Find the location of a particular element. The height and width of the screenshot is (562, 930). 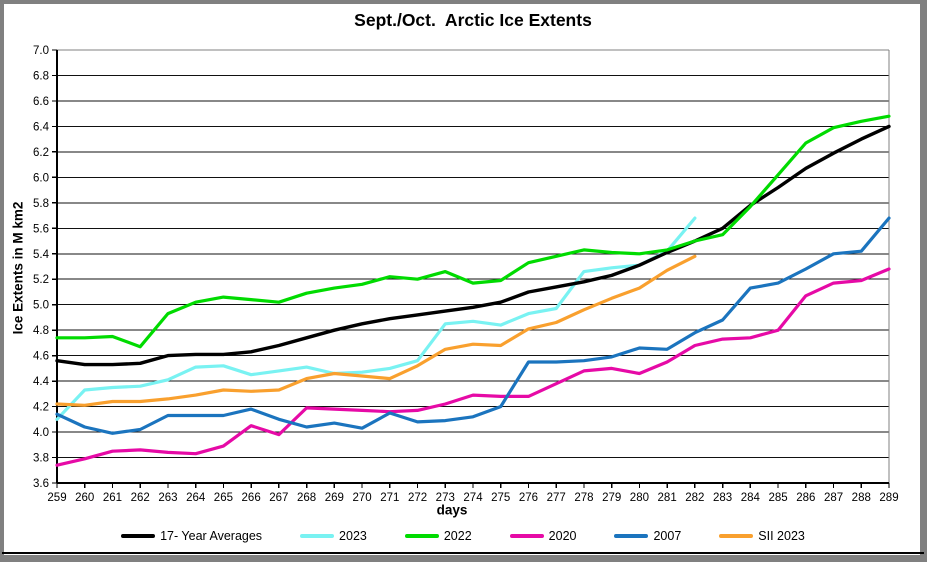

x-tick-label: 260 is located at coordinates (84, 498).